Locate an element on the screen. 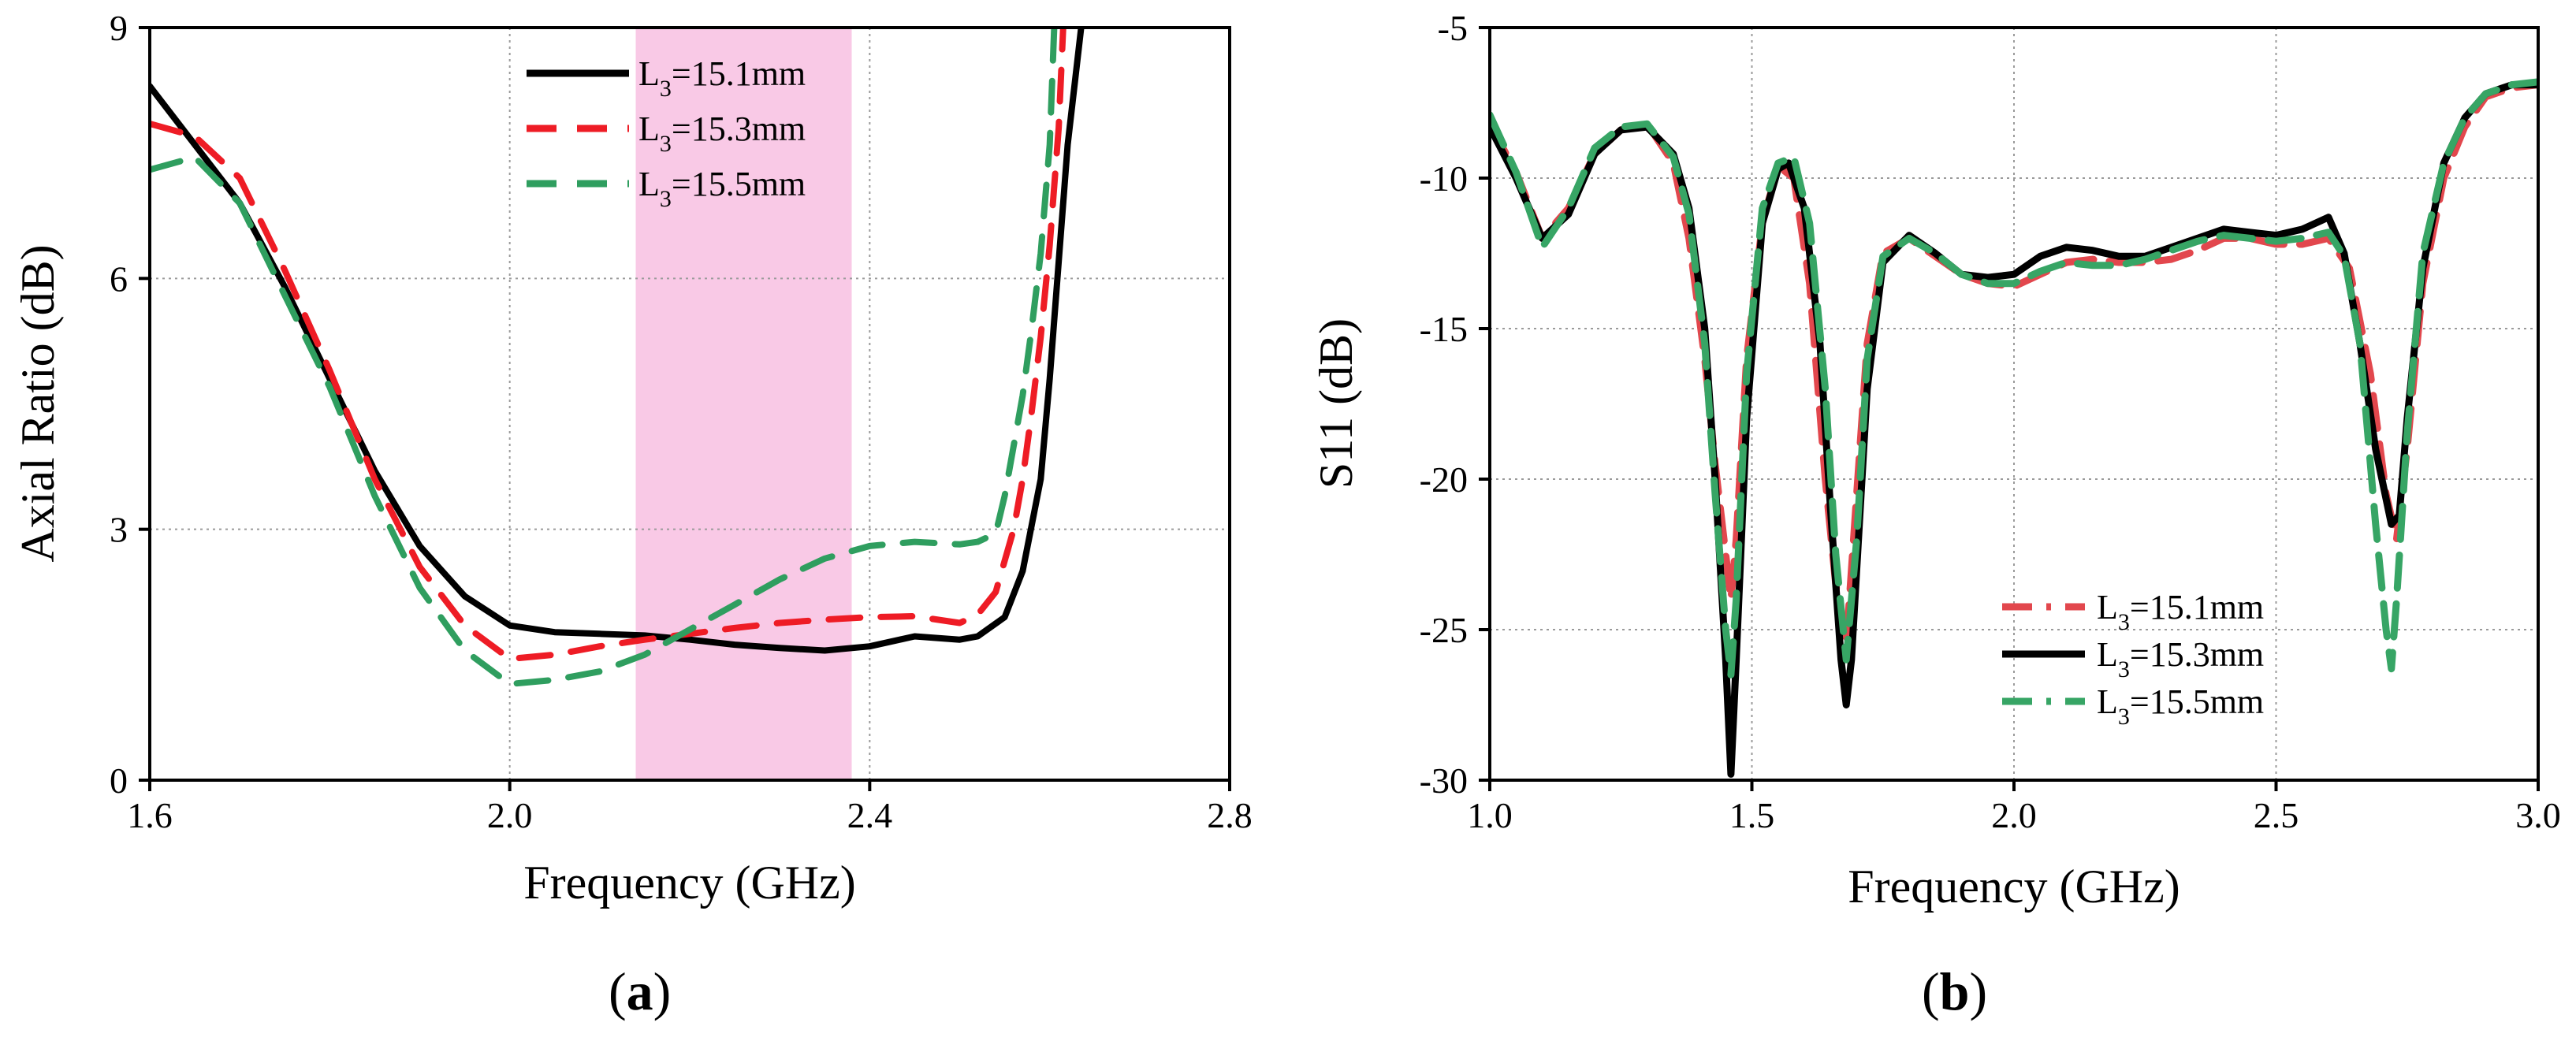 Image resolution: width=2576 pixels, height=1041 pixels. y-tick-label: 9 is located at coordinates (119, 28).